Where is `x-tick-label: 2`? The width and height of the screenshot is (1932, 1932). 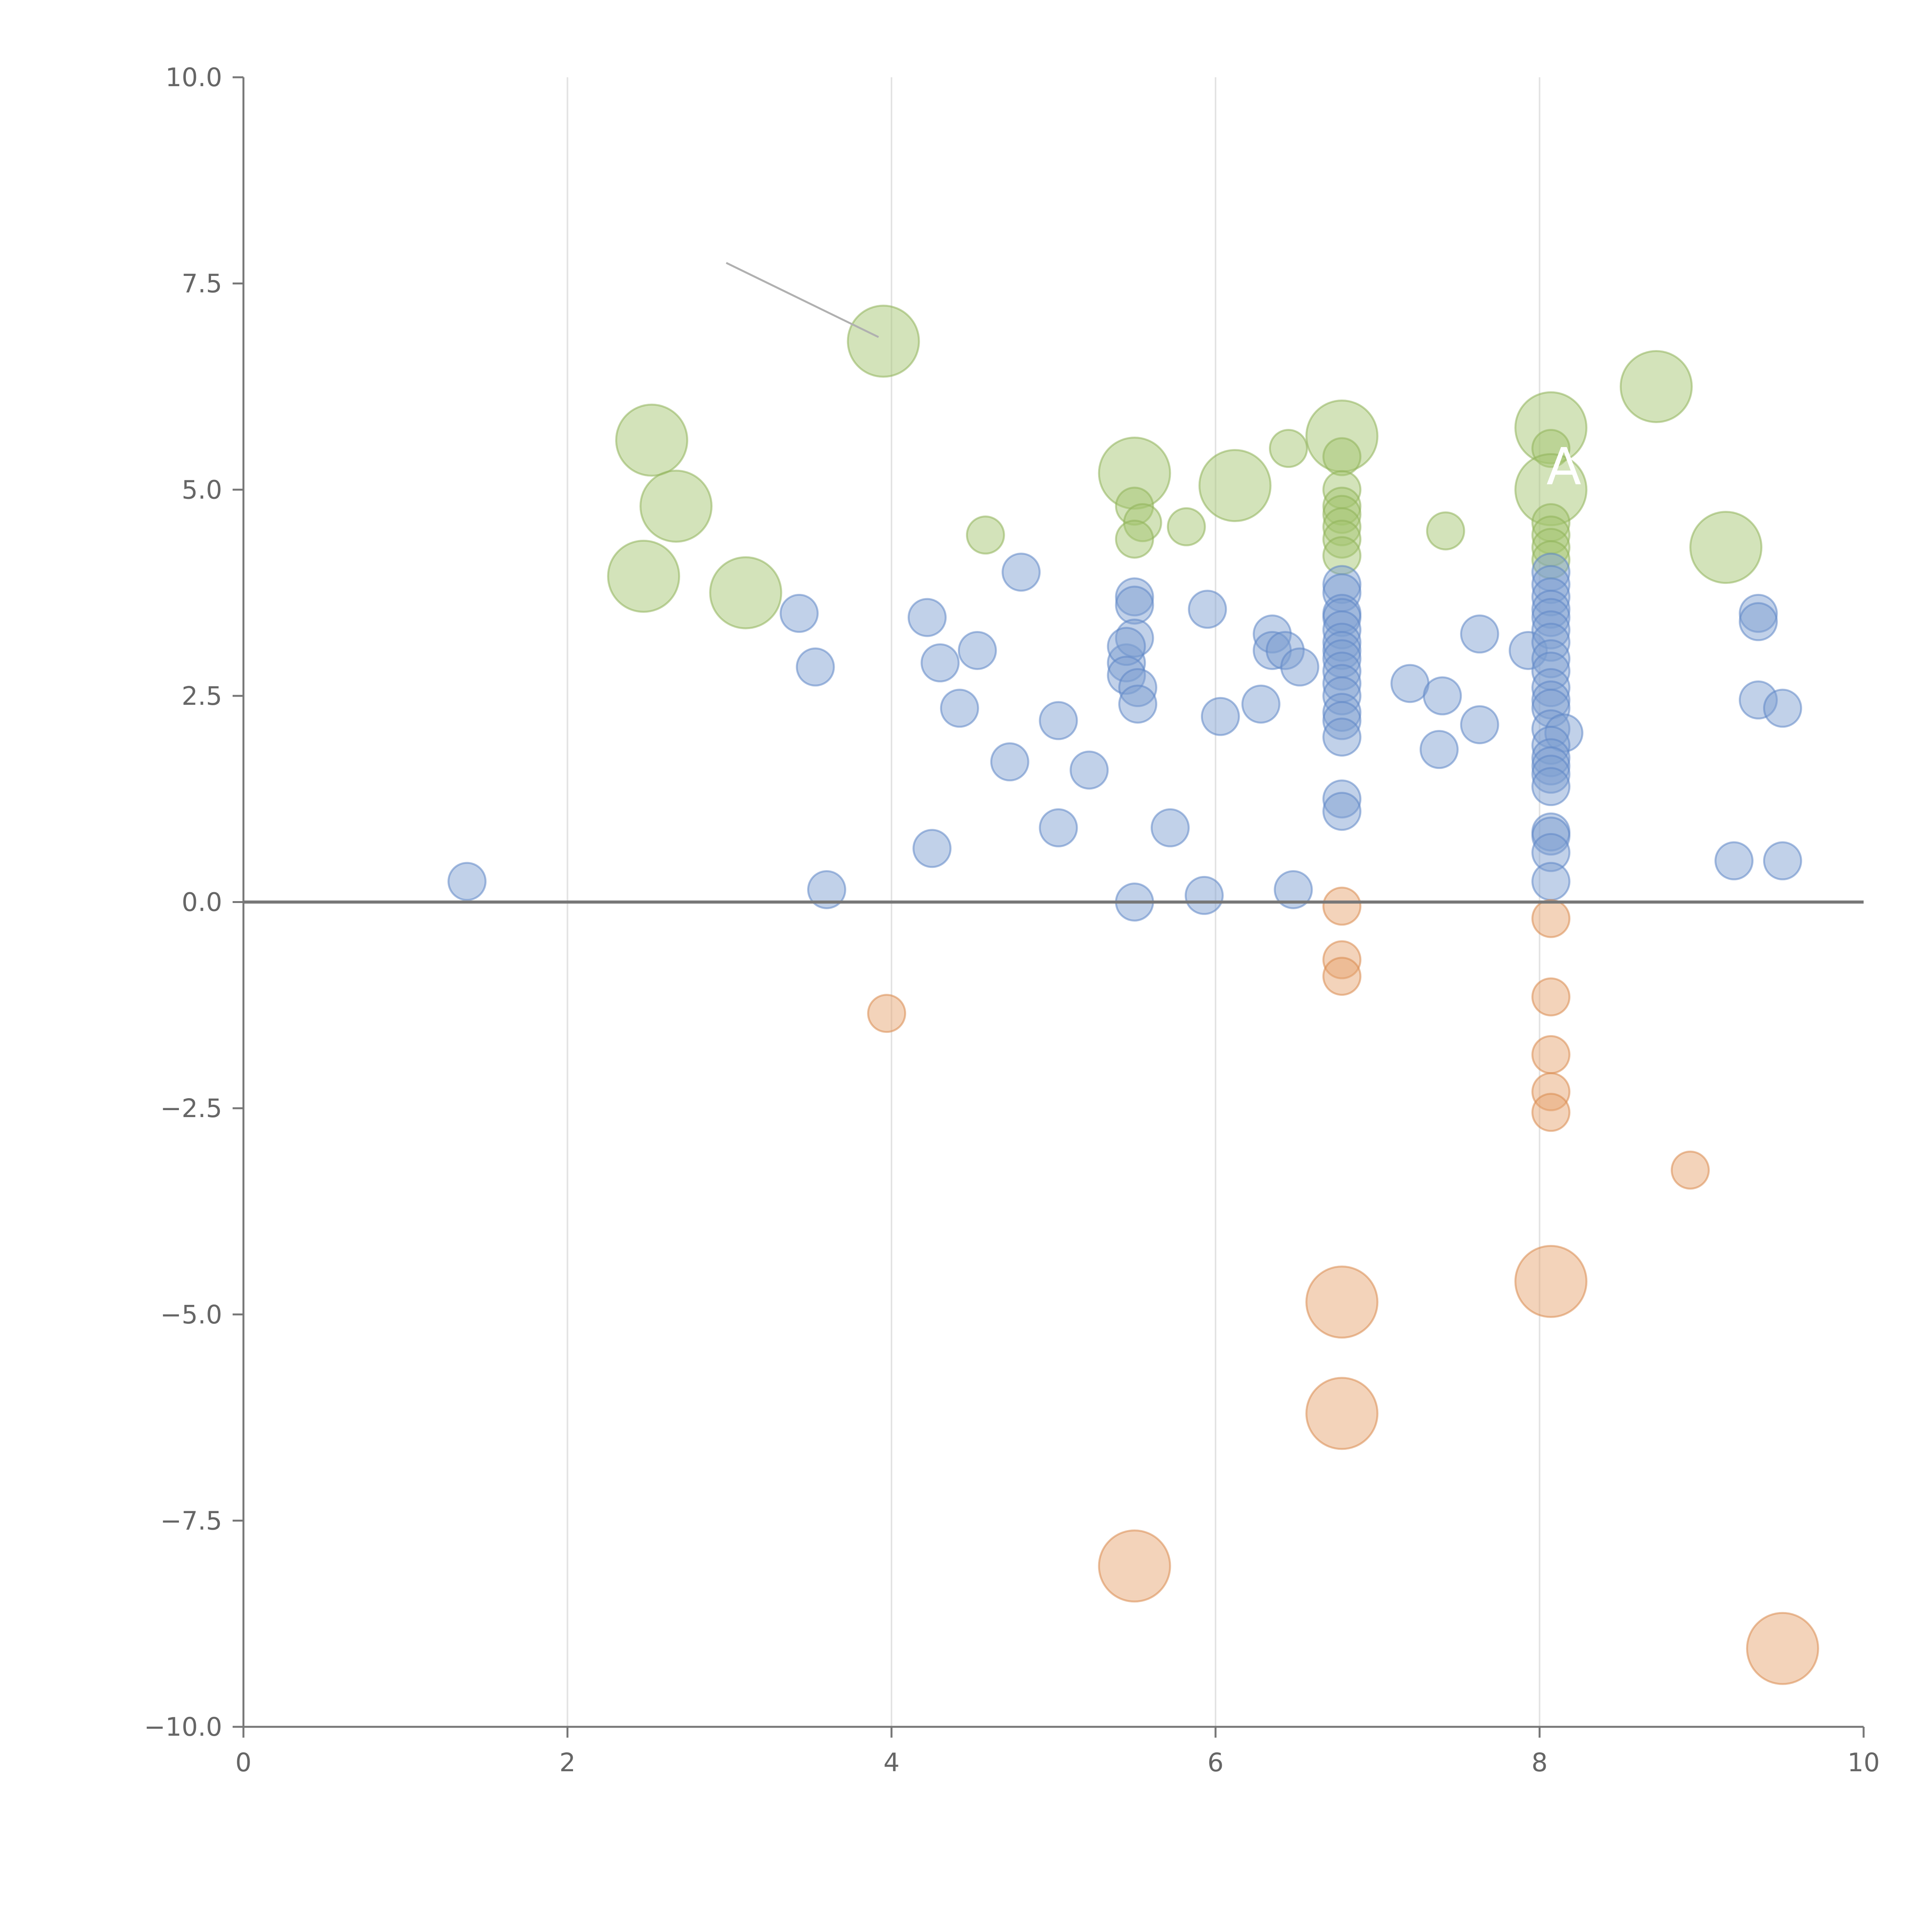
x-tick-label: 2 is located at coordinates (568, 1763).